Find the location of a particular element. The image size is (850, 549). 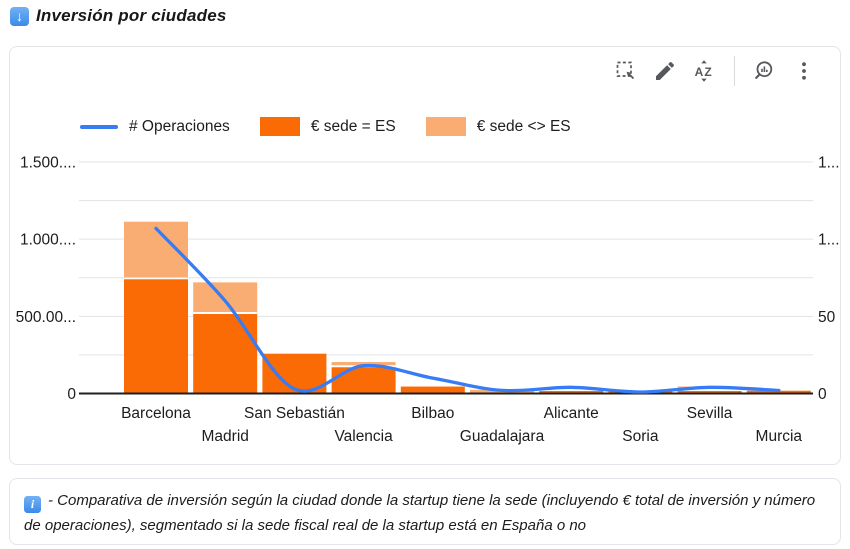

x-axis-label: Bilbao is located at coordinates (432, 413).